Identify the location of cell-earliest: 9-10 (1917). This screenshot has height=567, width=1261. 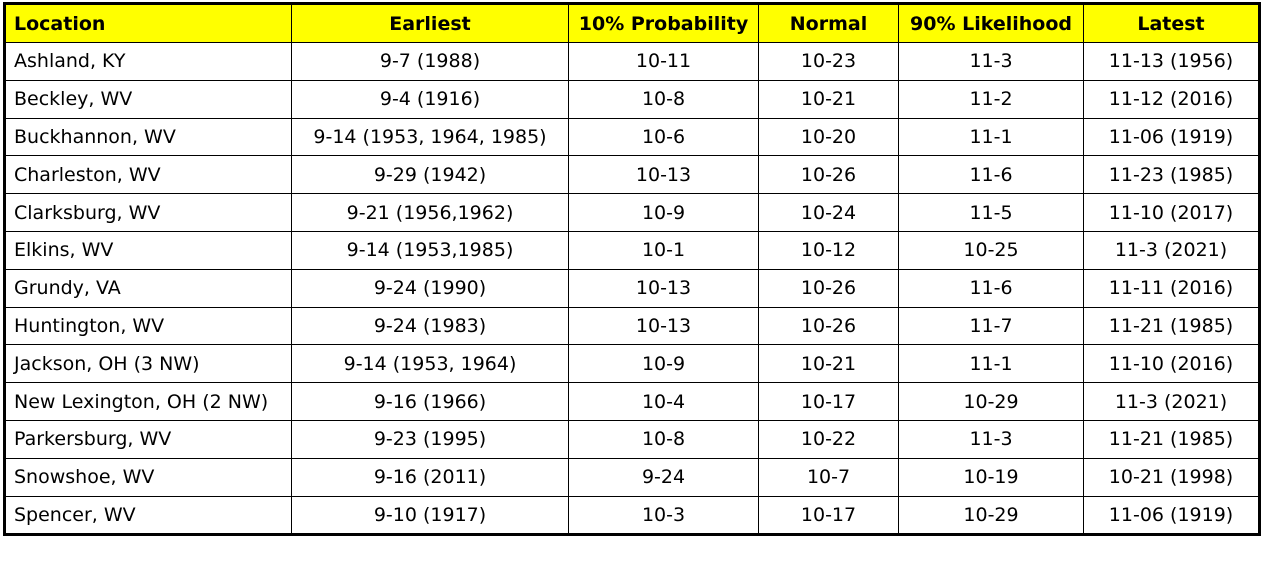
(430, 515).